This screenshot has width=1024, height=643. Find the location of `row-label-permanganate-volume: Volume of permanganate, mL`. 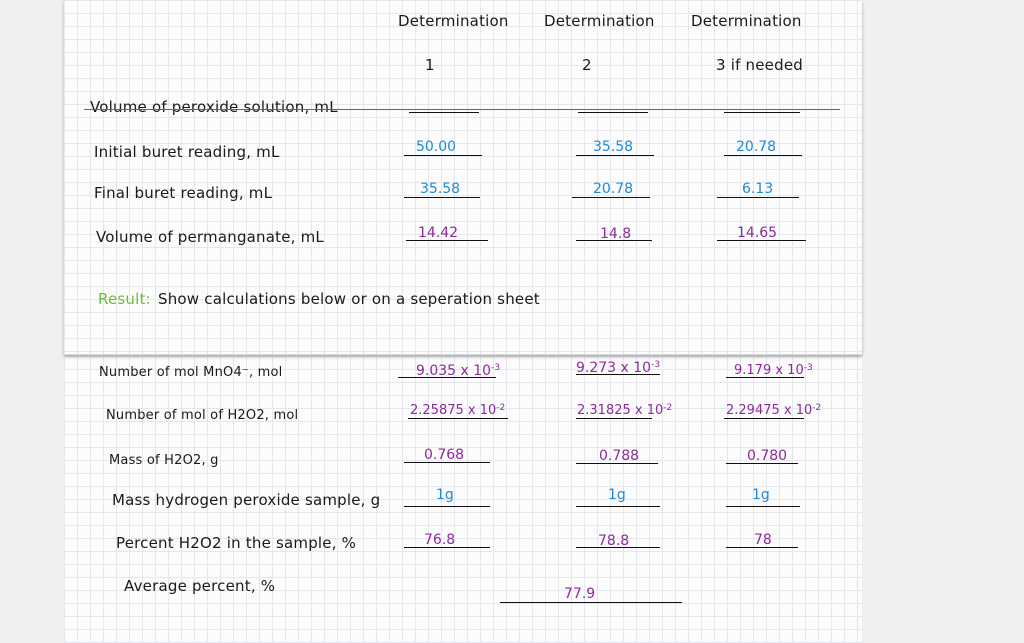

row-label-permanganate-volume: Volume of permanganate, mL is located at coordinates (210, 237).